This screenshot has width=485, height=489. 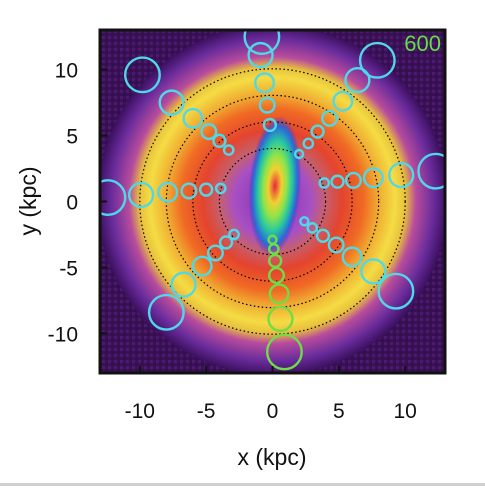 What do you see at coordinates (272, 457) in the screenshot?
I see `x-axis-label: x (kpc)` at bounding box center [272, 457].